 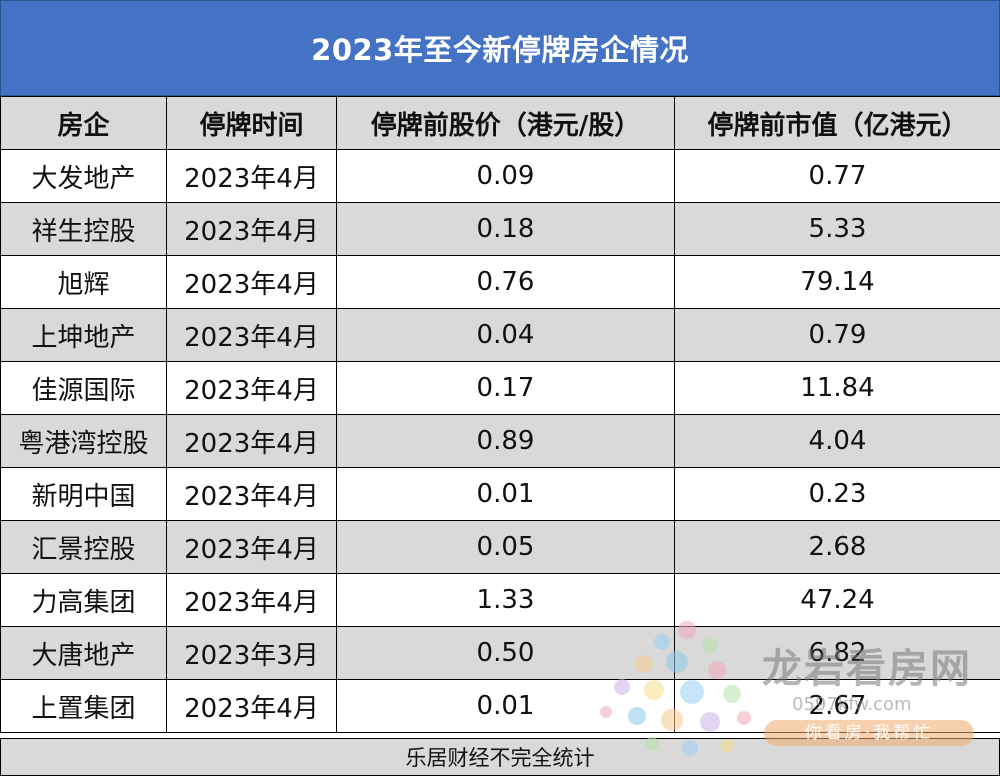 I want to click on header-market-cap: 停牌前市值（亿港元）, so click(x=837, y=123).